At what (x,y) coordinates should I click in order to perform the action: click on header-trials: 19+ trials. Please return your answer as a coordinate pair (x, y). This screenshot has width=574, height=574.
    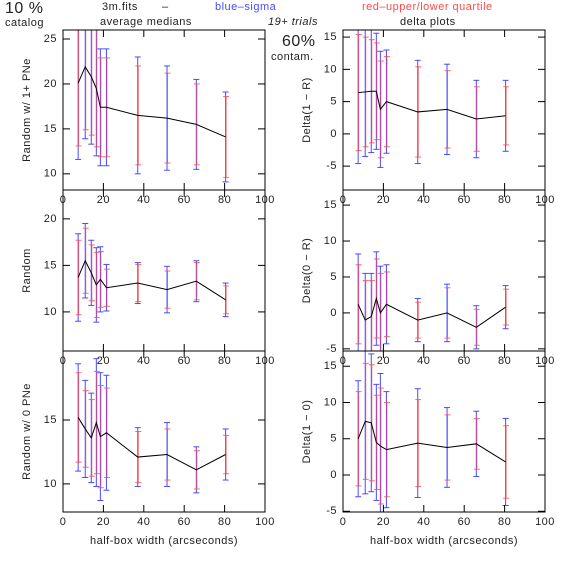
    Looking at the image, I should click on (293, 22).